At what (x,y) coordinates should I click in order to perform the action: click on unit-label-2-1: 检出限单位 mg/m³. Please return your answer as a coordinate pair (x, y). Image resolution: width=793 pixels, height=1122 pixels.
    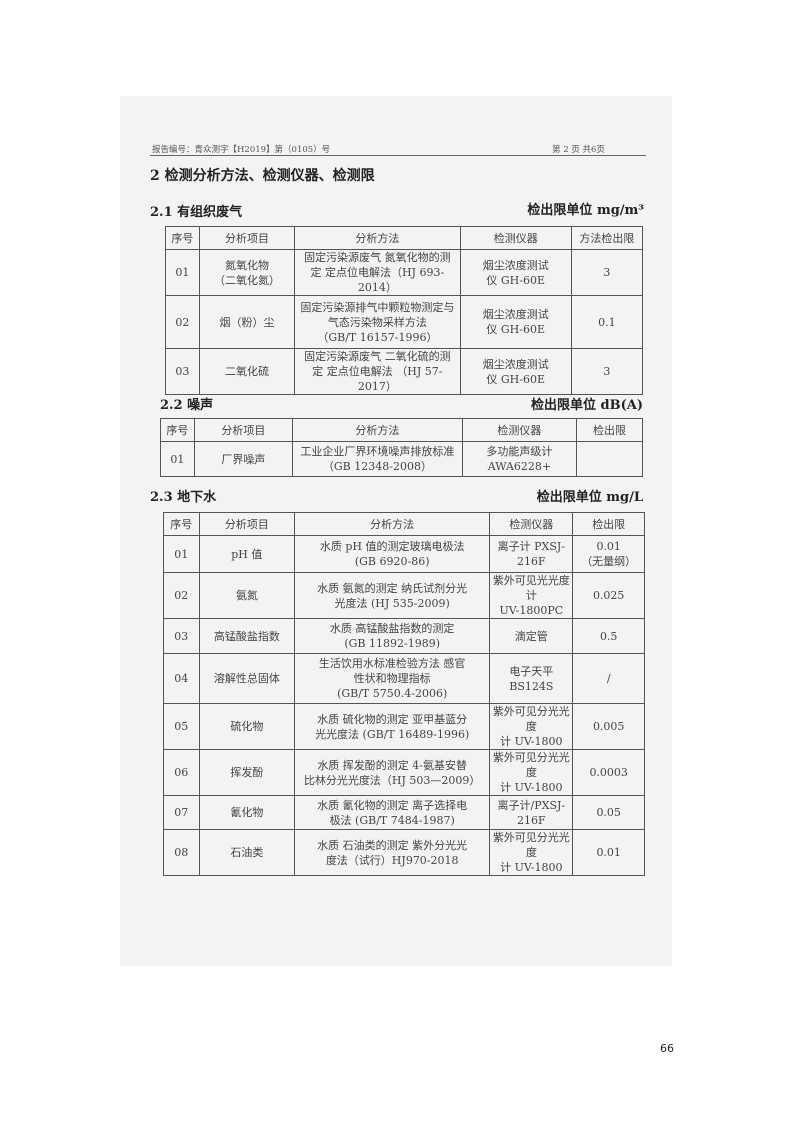
    Looking at the image, I should click on (585, 210).